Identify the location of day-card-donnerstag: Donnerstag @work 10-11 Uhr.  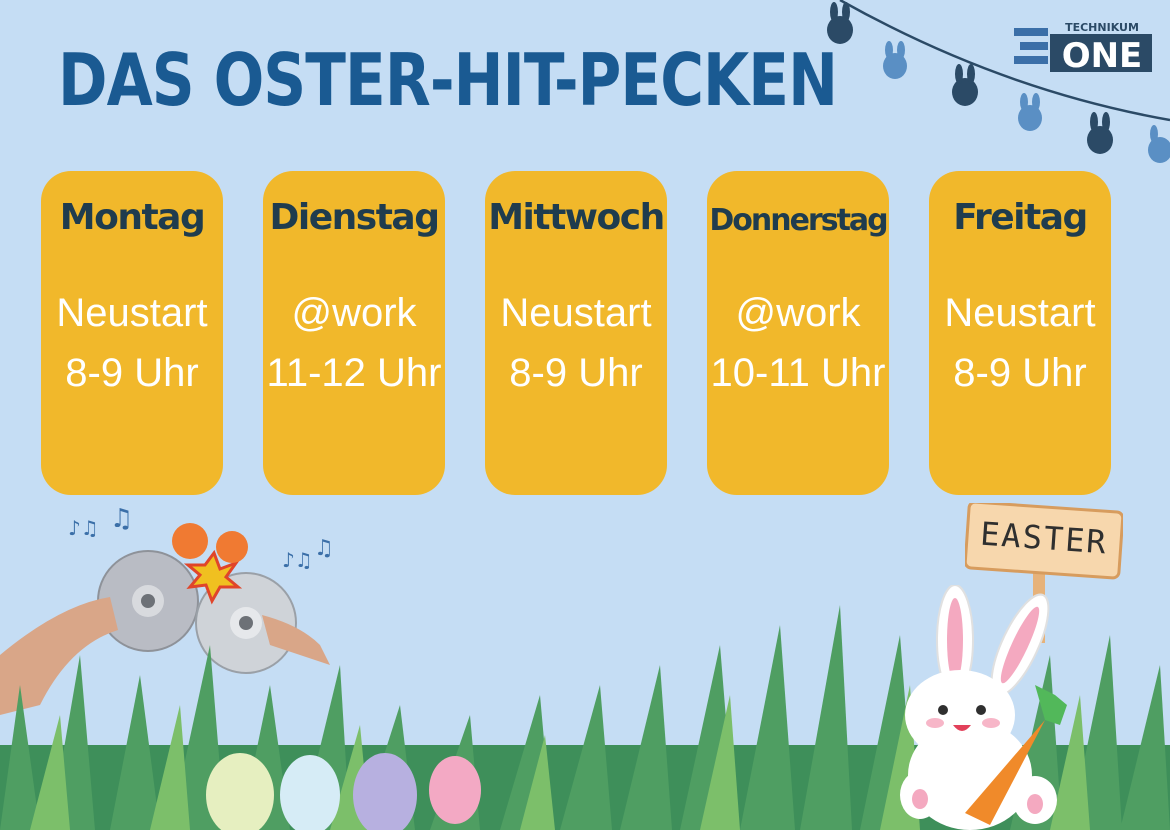
(798, 333).